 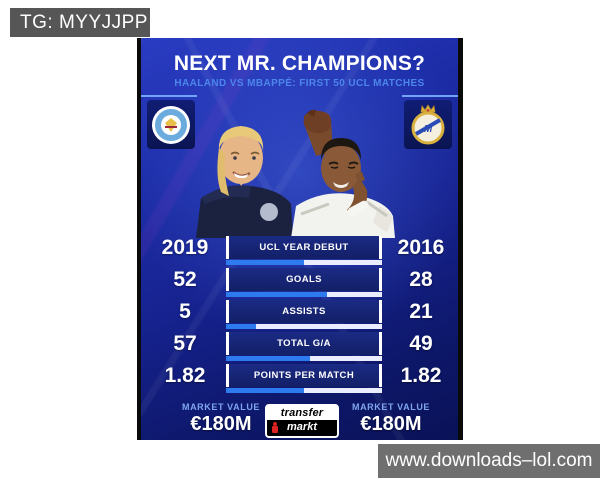 What do you see at coordinates (302, 421) in the screenshot?
I see `transfermarkt-logo: transfer markt` at bounding box center [302, 421].